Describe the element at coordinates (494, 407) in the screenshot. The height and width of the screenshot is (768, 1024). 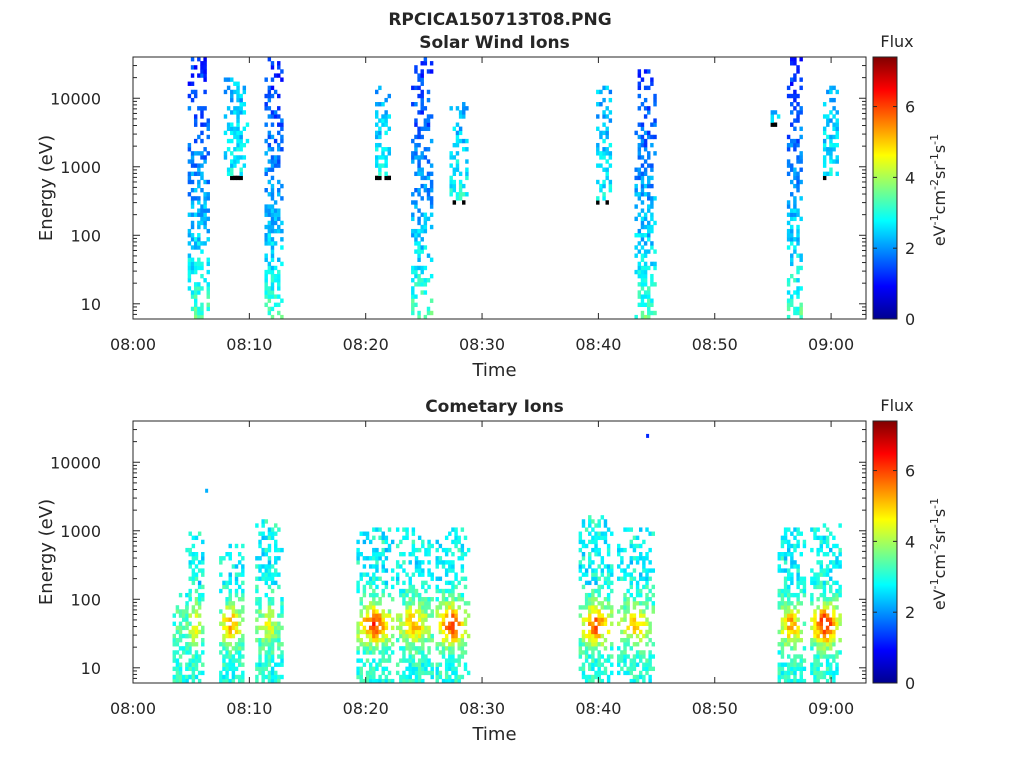
I see `panel-title: Cometary Ions` at that location.